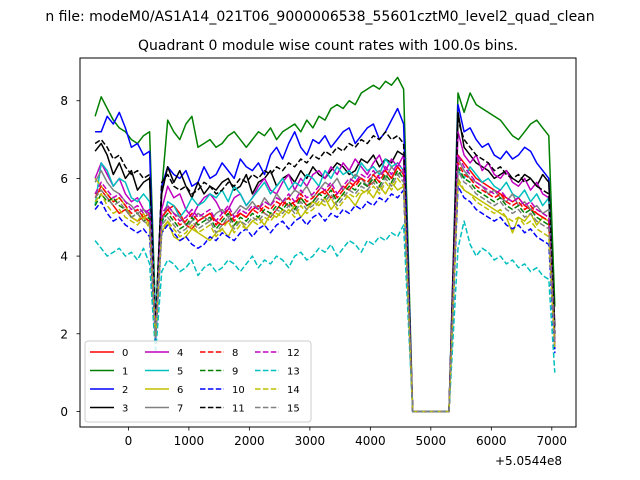 This screenshot has height=480, width=640. Describe the element at coordinates (293, 353) in the screenshot. I see `legend-label-12: 12` at that location.